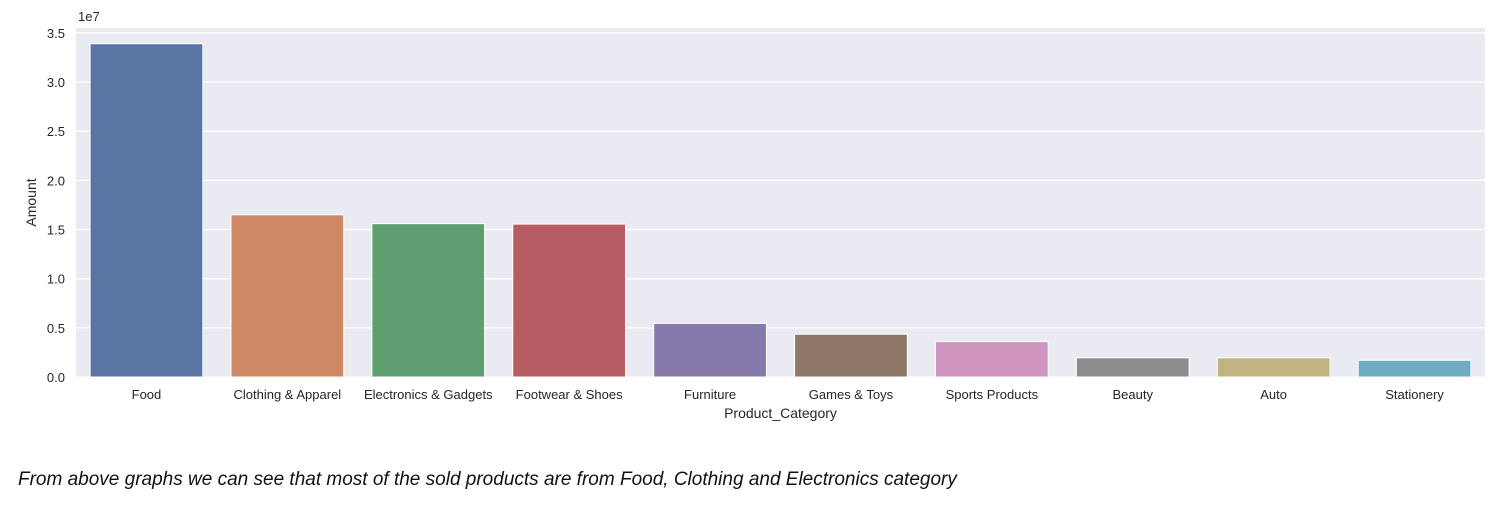 The image size is (1506, 510). What do you see at coordinates (428, 394) in the screenshot?
I see `x-tick-label: Electronics & Gadgets` at bounding box center [428, 394].